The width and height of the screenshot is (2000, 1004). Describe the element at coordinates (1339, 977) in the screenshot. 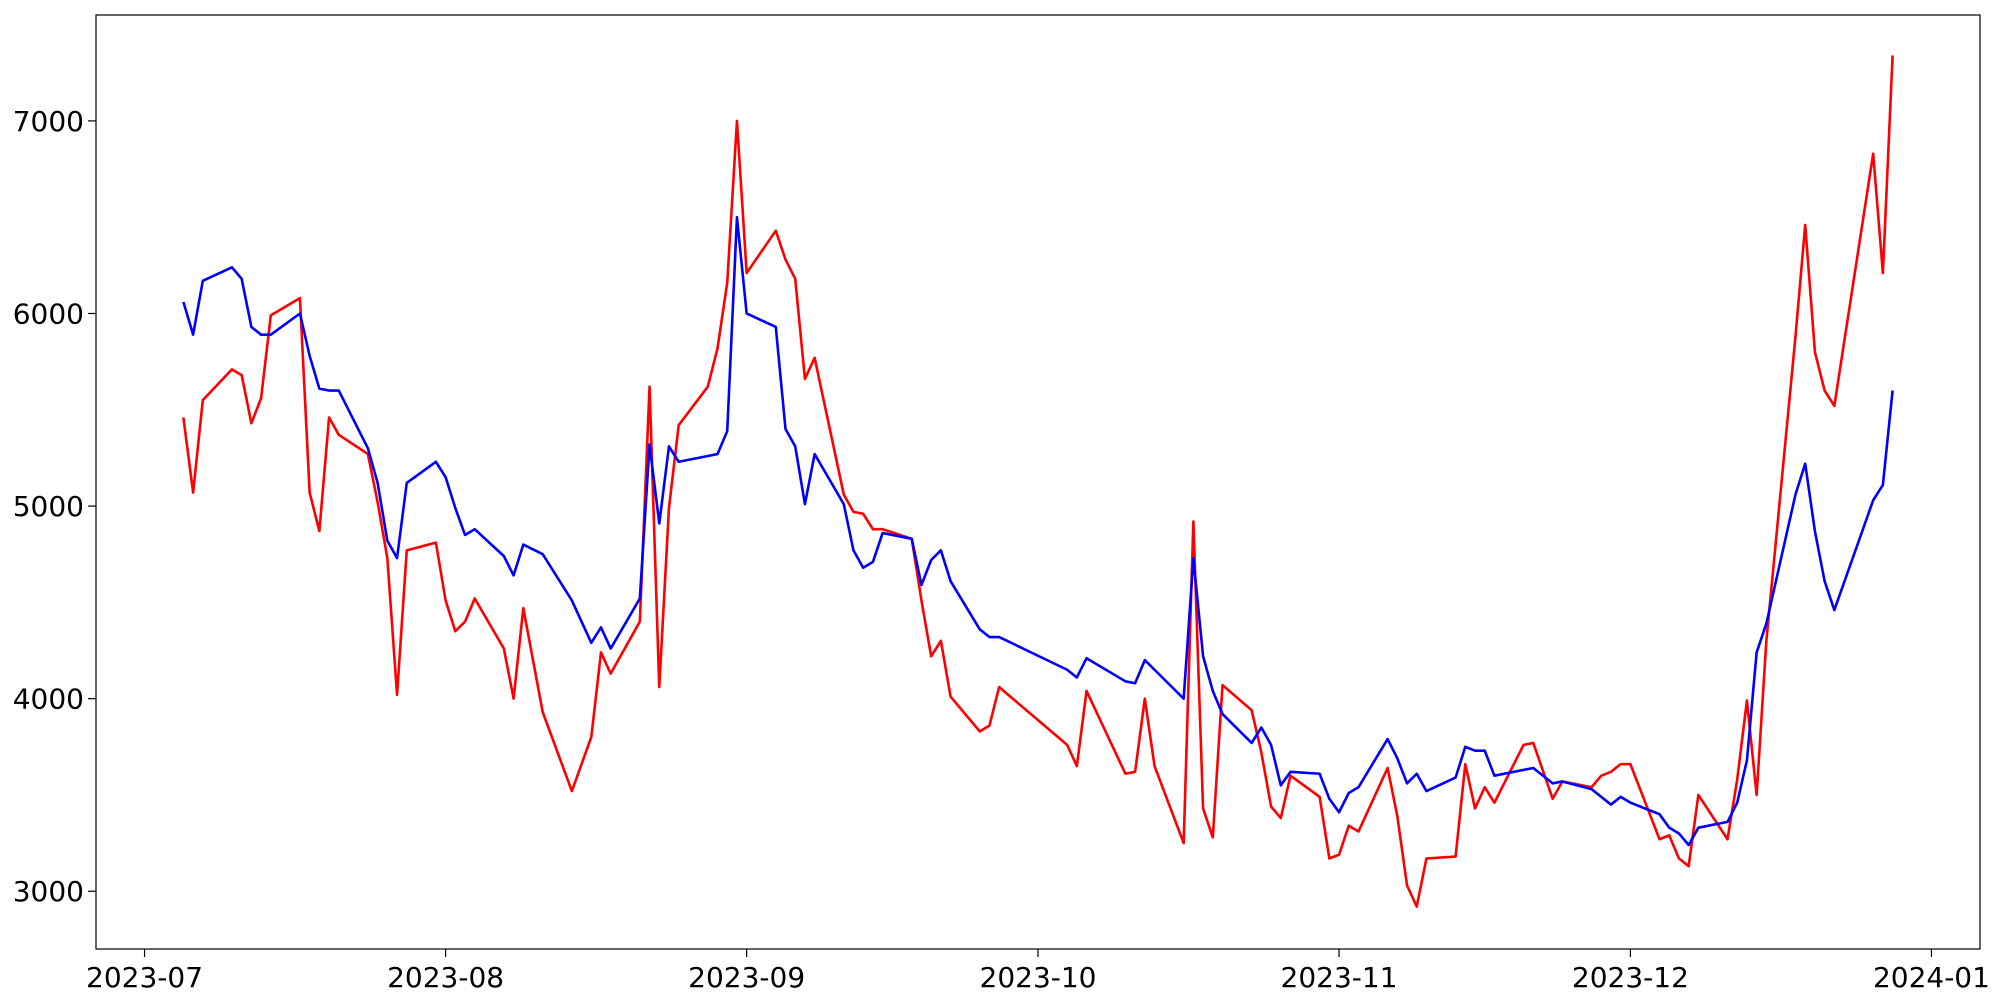

I see `x-tick-label: 2023-11` at that location.